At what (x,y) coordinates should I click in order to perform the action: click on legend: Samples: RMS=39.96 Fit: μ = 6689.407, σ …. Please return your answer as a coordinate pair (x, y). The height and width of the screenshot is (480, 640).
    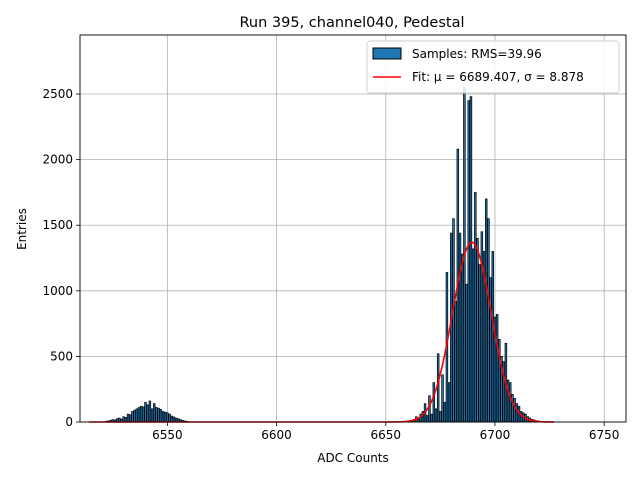
    Looking at the image, I should click on (493, 67).